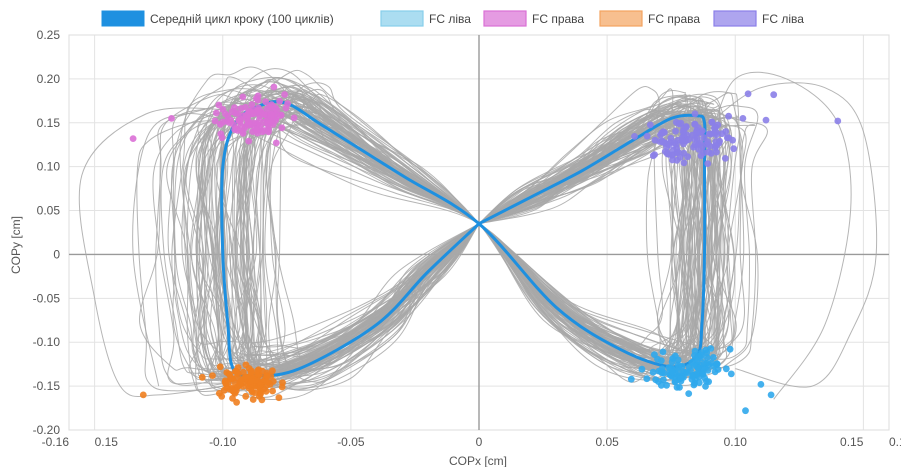 Image resolution: width=901 pixels, height=467 pixels. What do you see at coordinates (47, 430) in the screenshot?
I see `y-tick-label: -0.20` at bounding box center [47, 430].